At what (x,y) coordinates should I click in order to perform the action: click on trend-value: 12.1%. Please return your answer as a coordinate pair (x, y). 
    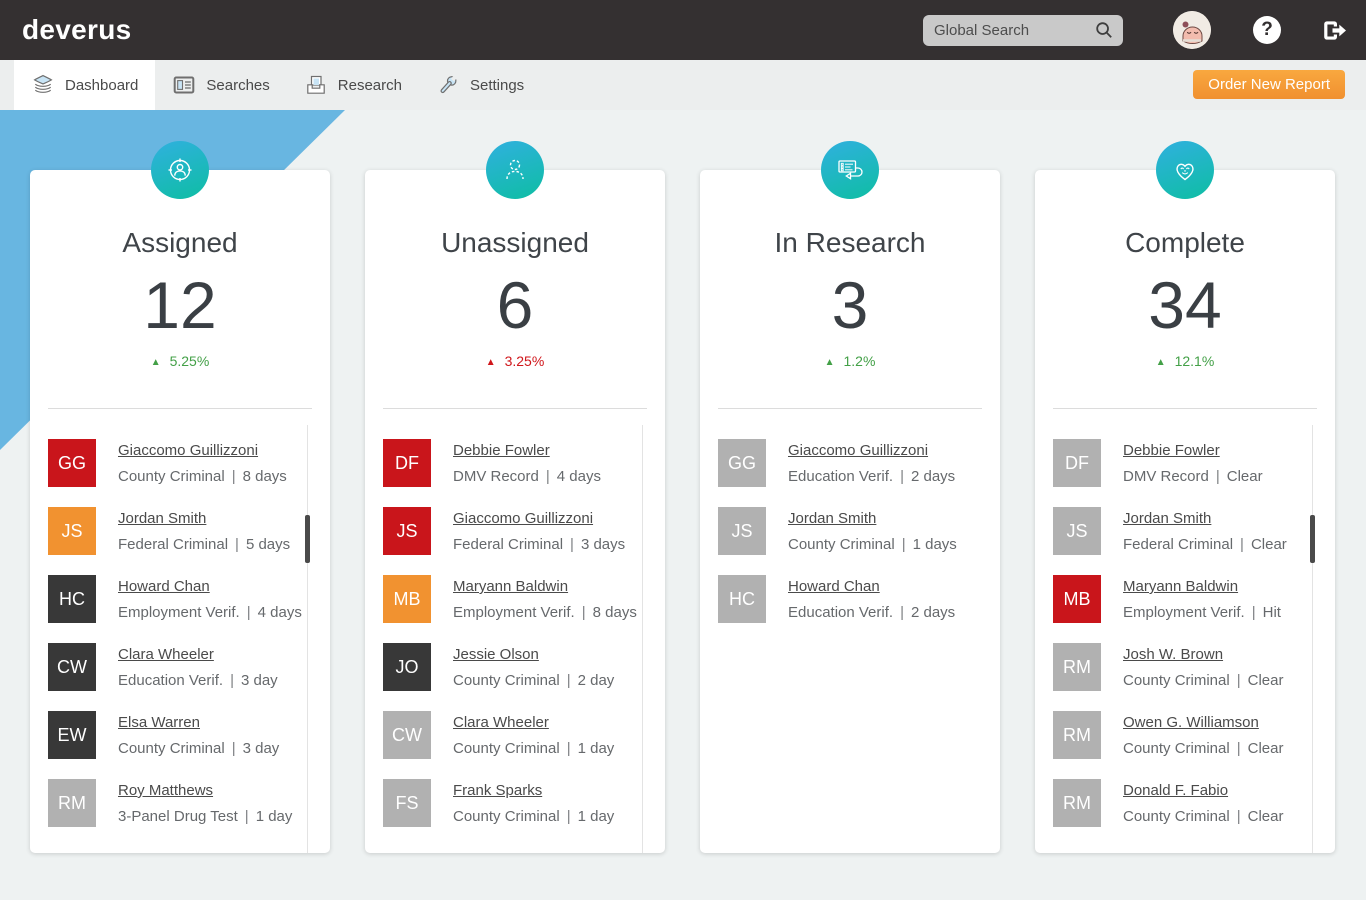
    Looking at the image, I should click on (1194, 361).